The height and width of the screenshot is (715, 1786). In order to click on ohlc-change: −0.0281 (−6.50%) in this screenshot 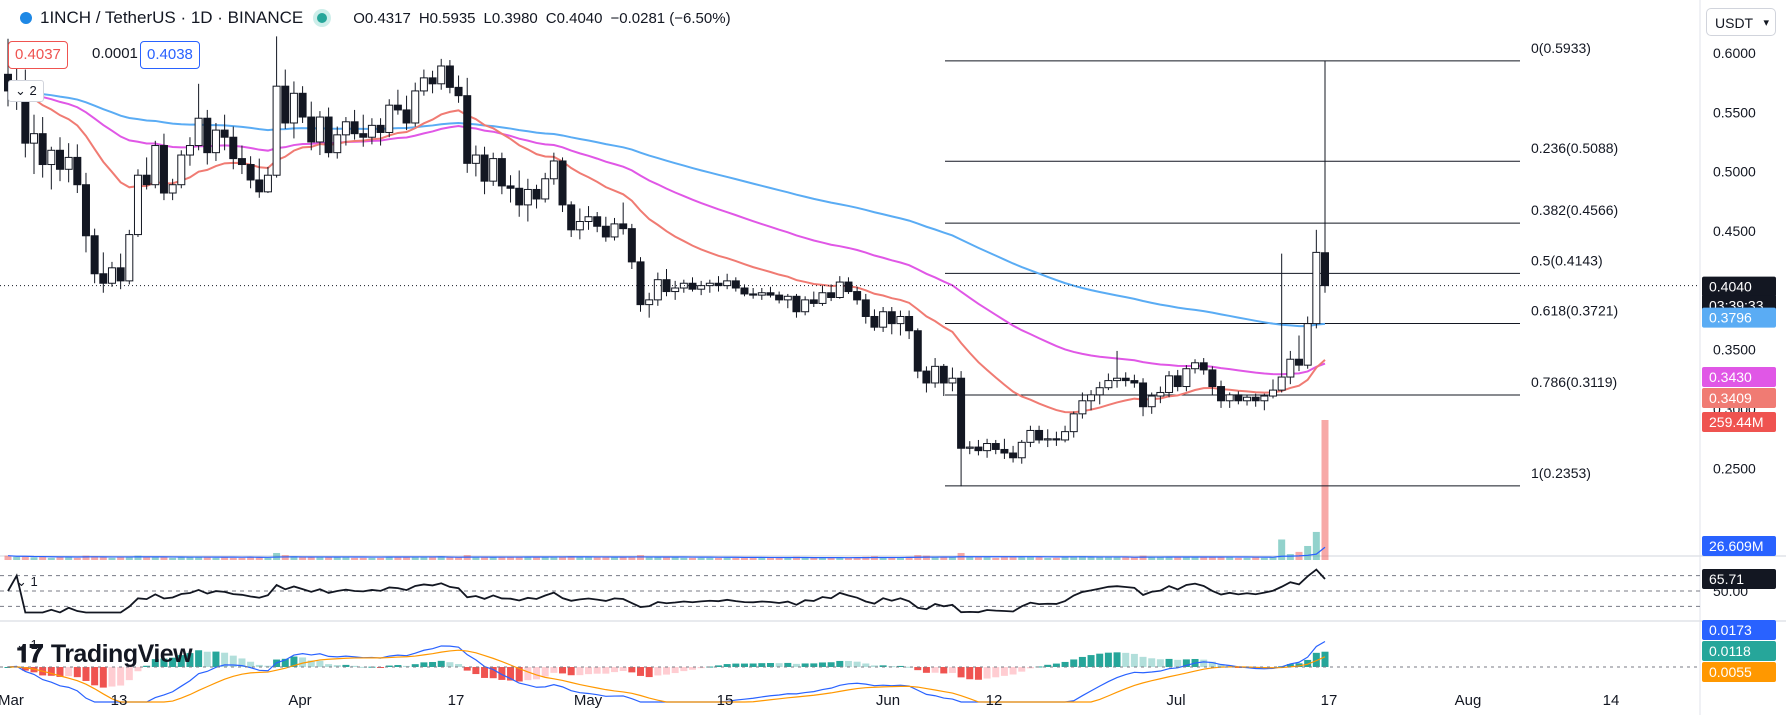, I will do `click(670, 18)`.